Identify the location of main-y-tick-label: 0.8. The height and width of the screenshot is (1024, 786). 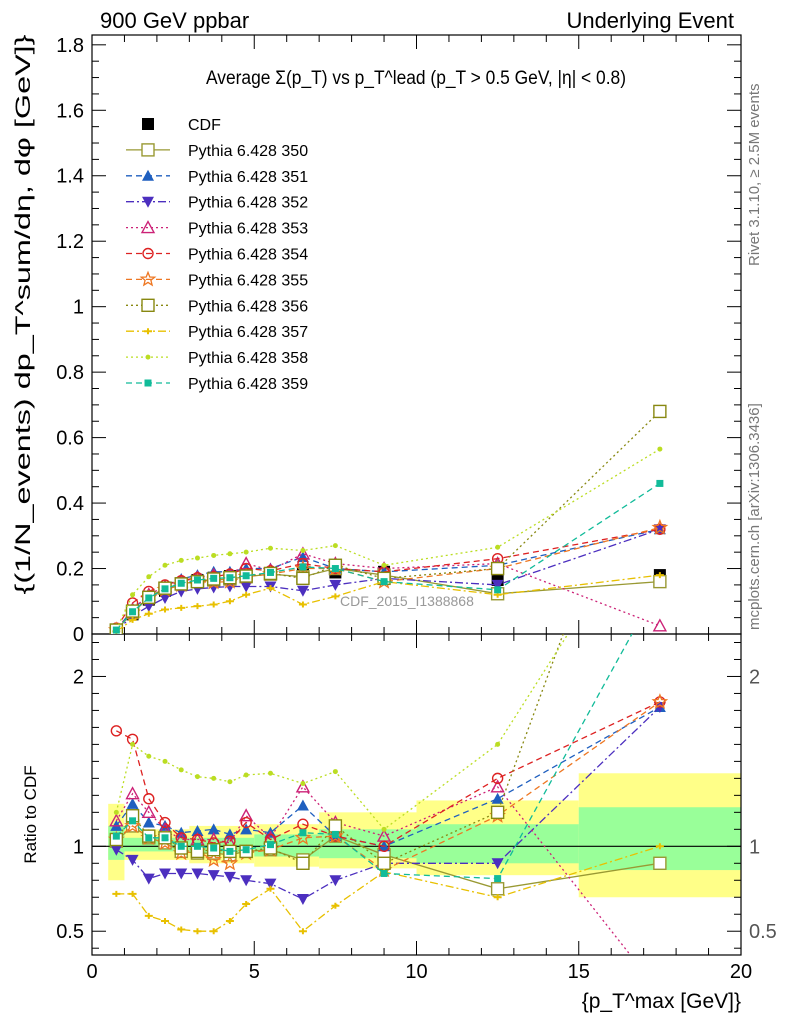
(70, 373).